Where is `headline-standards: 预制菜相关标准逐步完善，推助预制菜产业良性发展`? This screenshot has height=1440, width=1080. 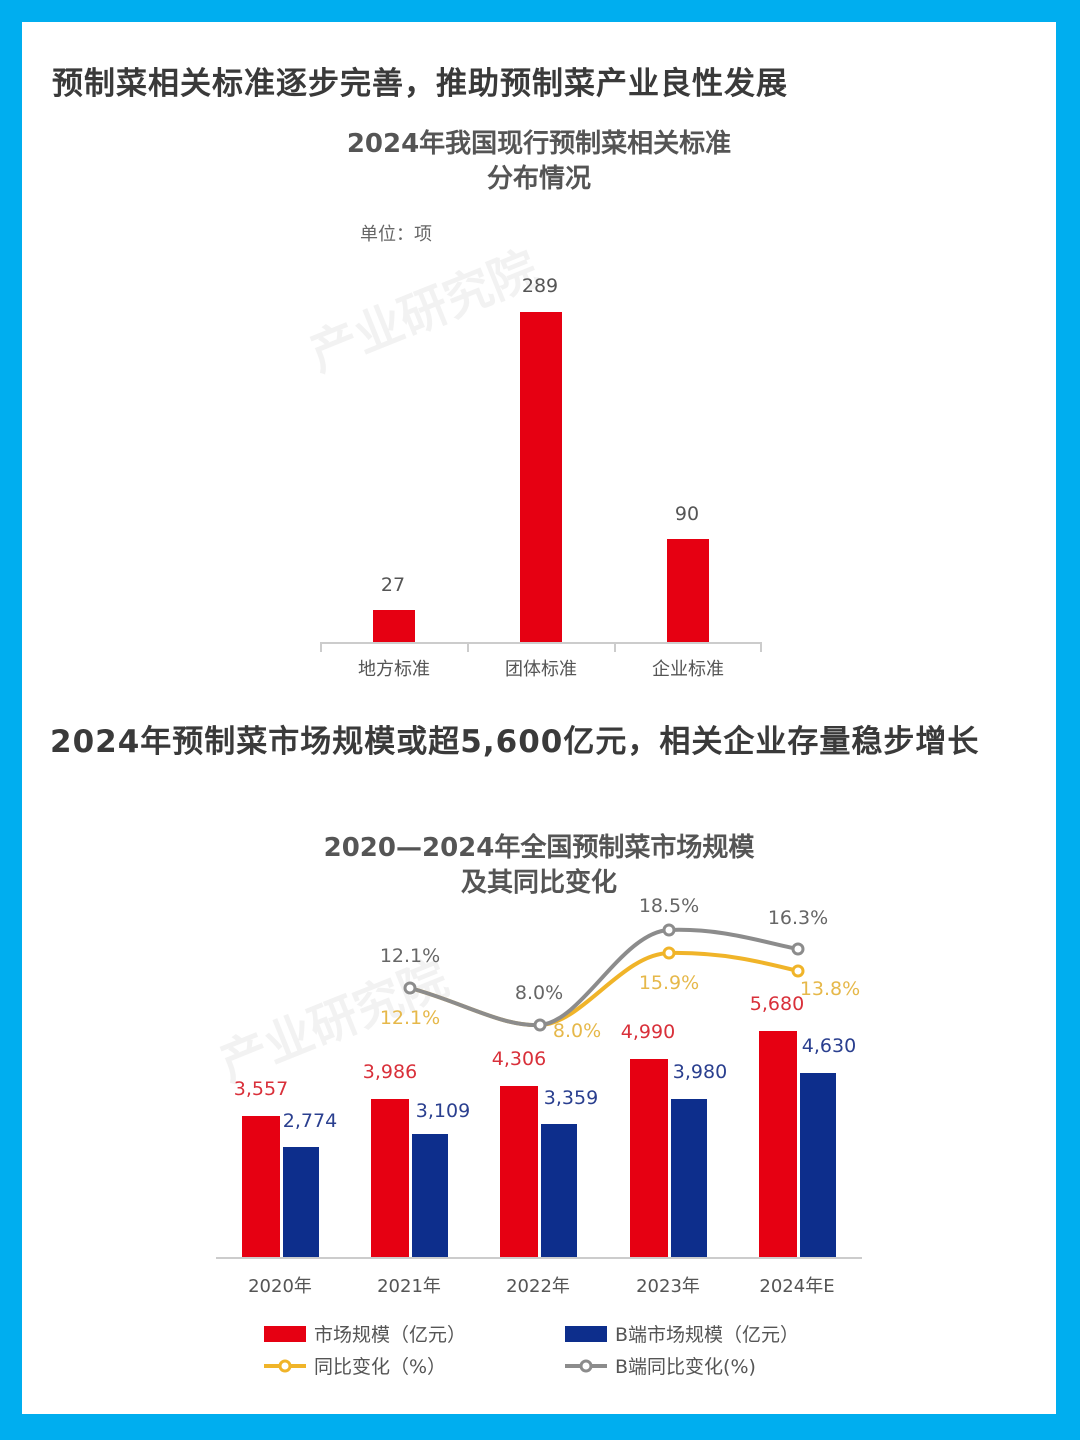
headline-standards: 预制菜相关标准逐步完善，推助预制菜产业良性发展 is located at coordinates (420, 84).